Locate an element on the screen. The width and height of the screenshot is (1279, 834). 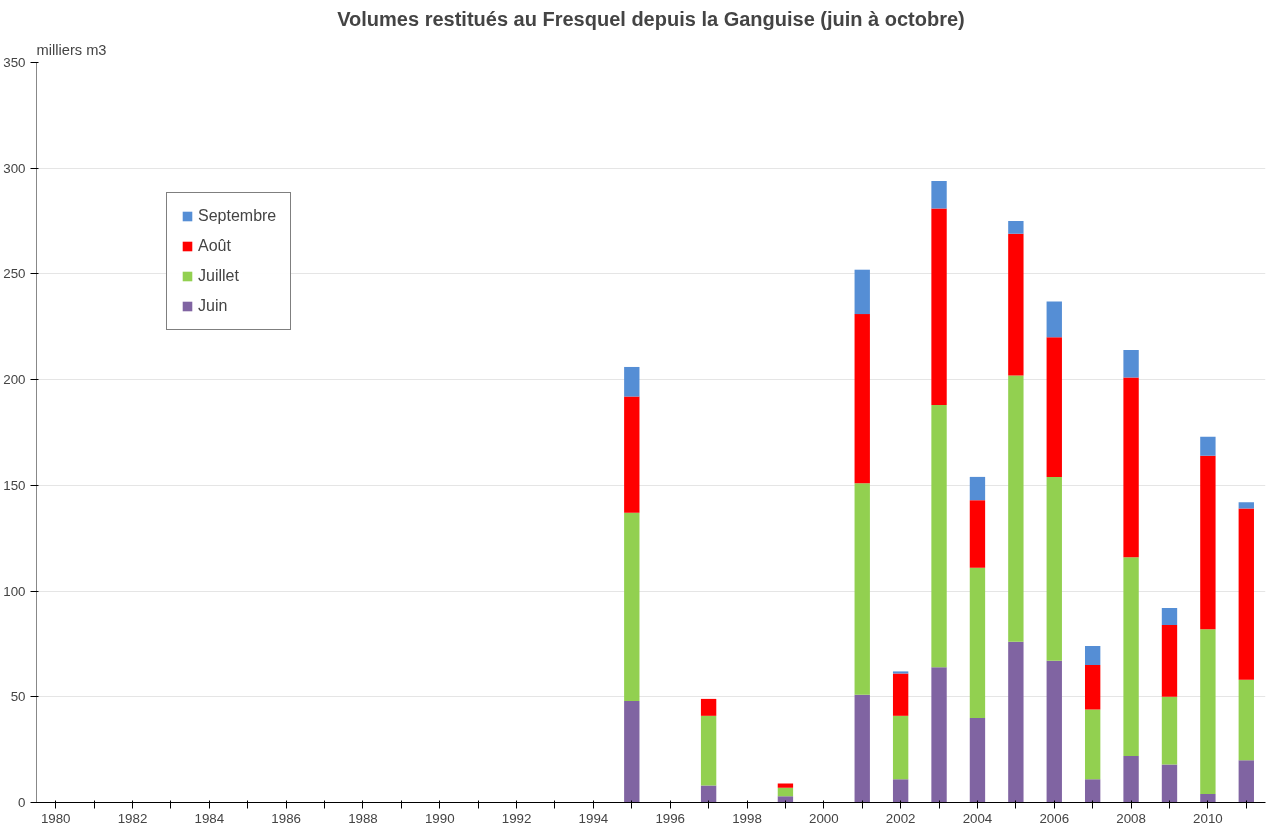
legend-label: Juin is located at coordinates (213, 306).